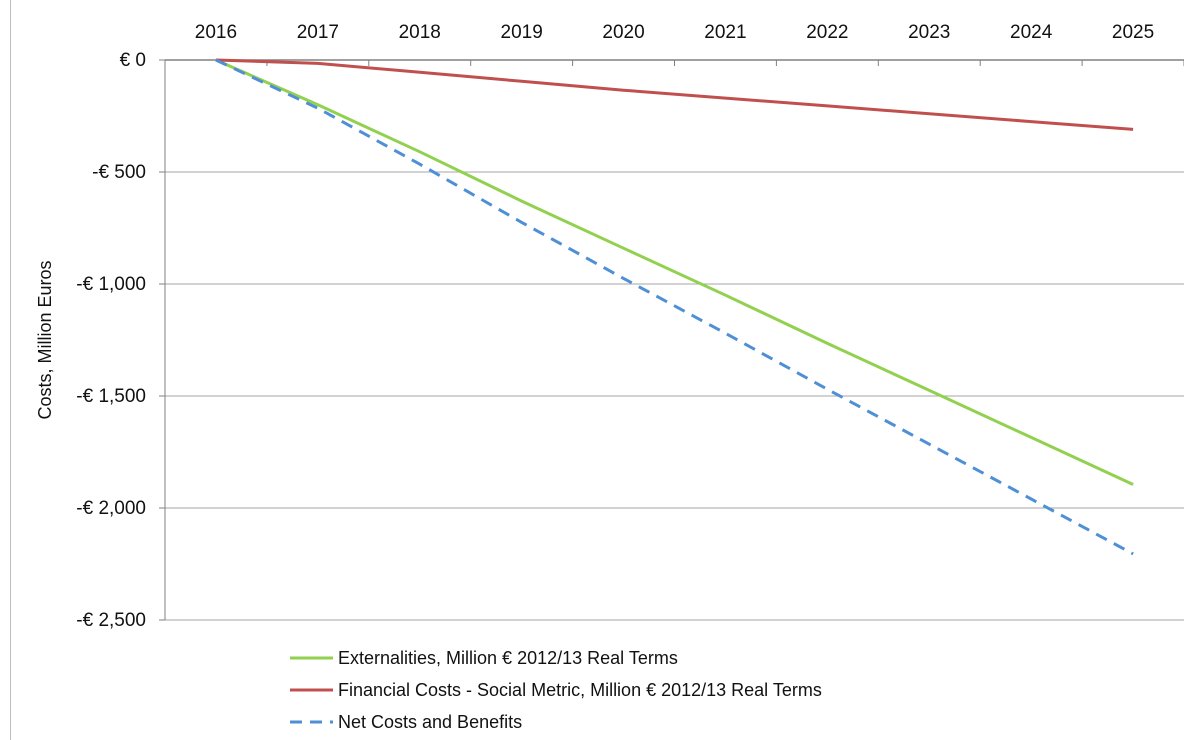  What do you see at coordinates (522, 32) in the screenshot?
I see `x-tick-label: 2019` at bounding box center [522, 32].